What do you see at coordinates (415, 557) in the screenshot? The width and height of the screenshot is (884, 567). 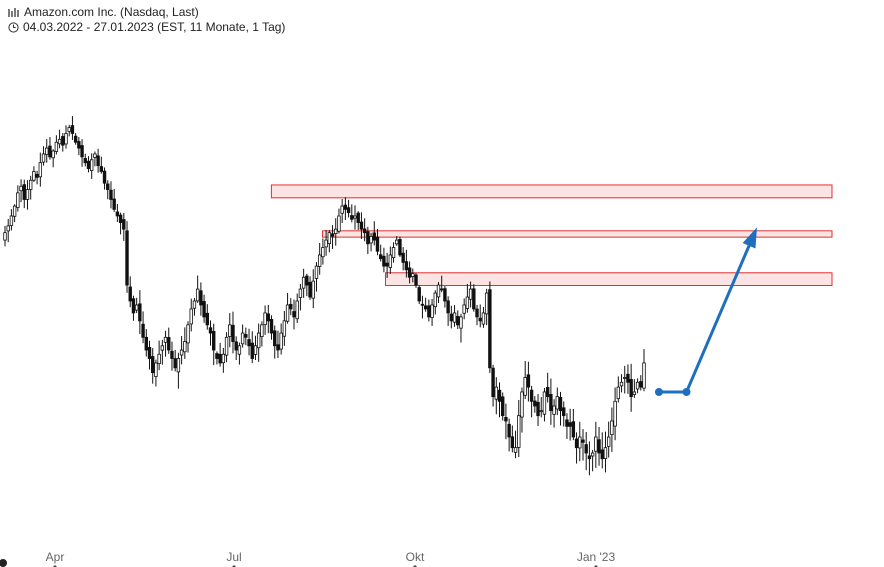 I see `x-tick-label: Okt` at bounding box center [415, 557].